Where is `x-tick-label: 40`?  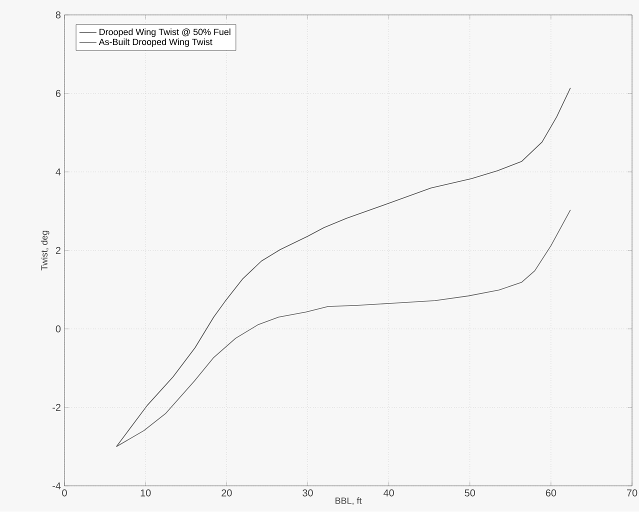 x-tick-label: 40 is located at coordinates (389, 493).